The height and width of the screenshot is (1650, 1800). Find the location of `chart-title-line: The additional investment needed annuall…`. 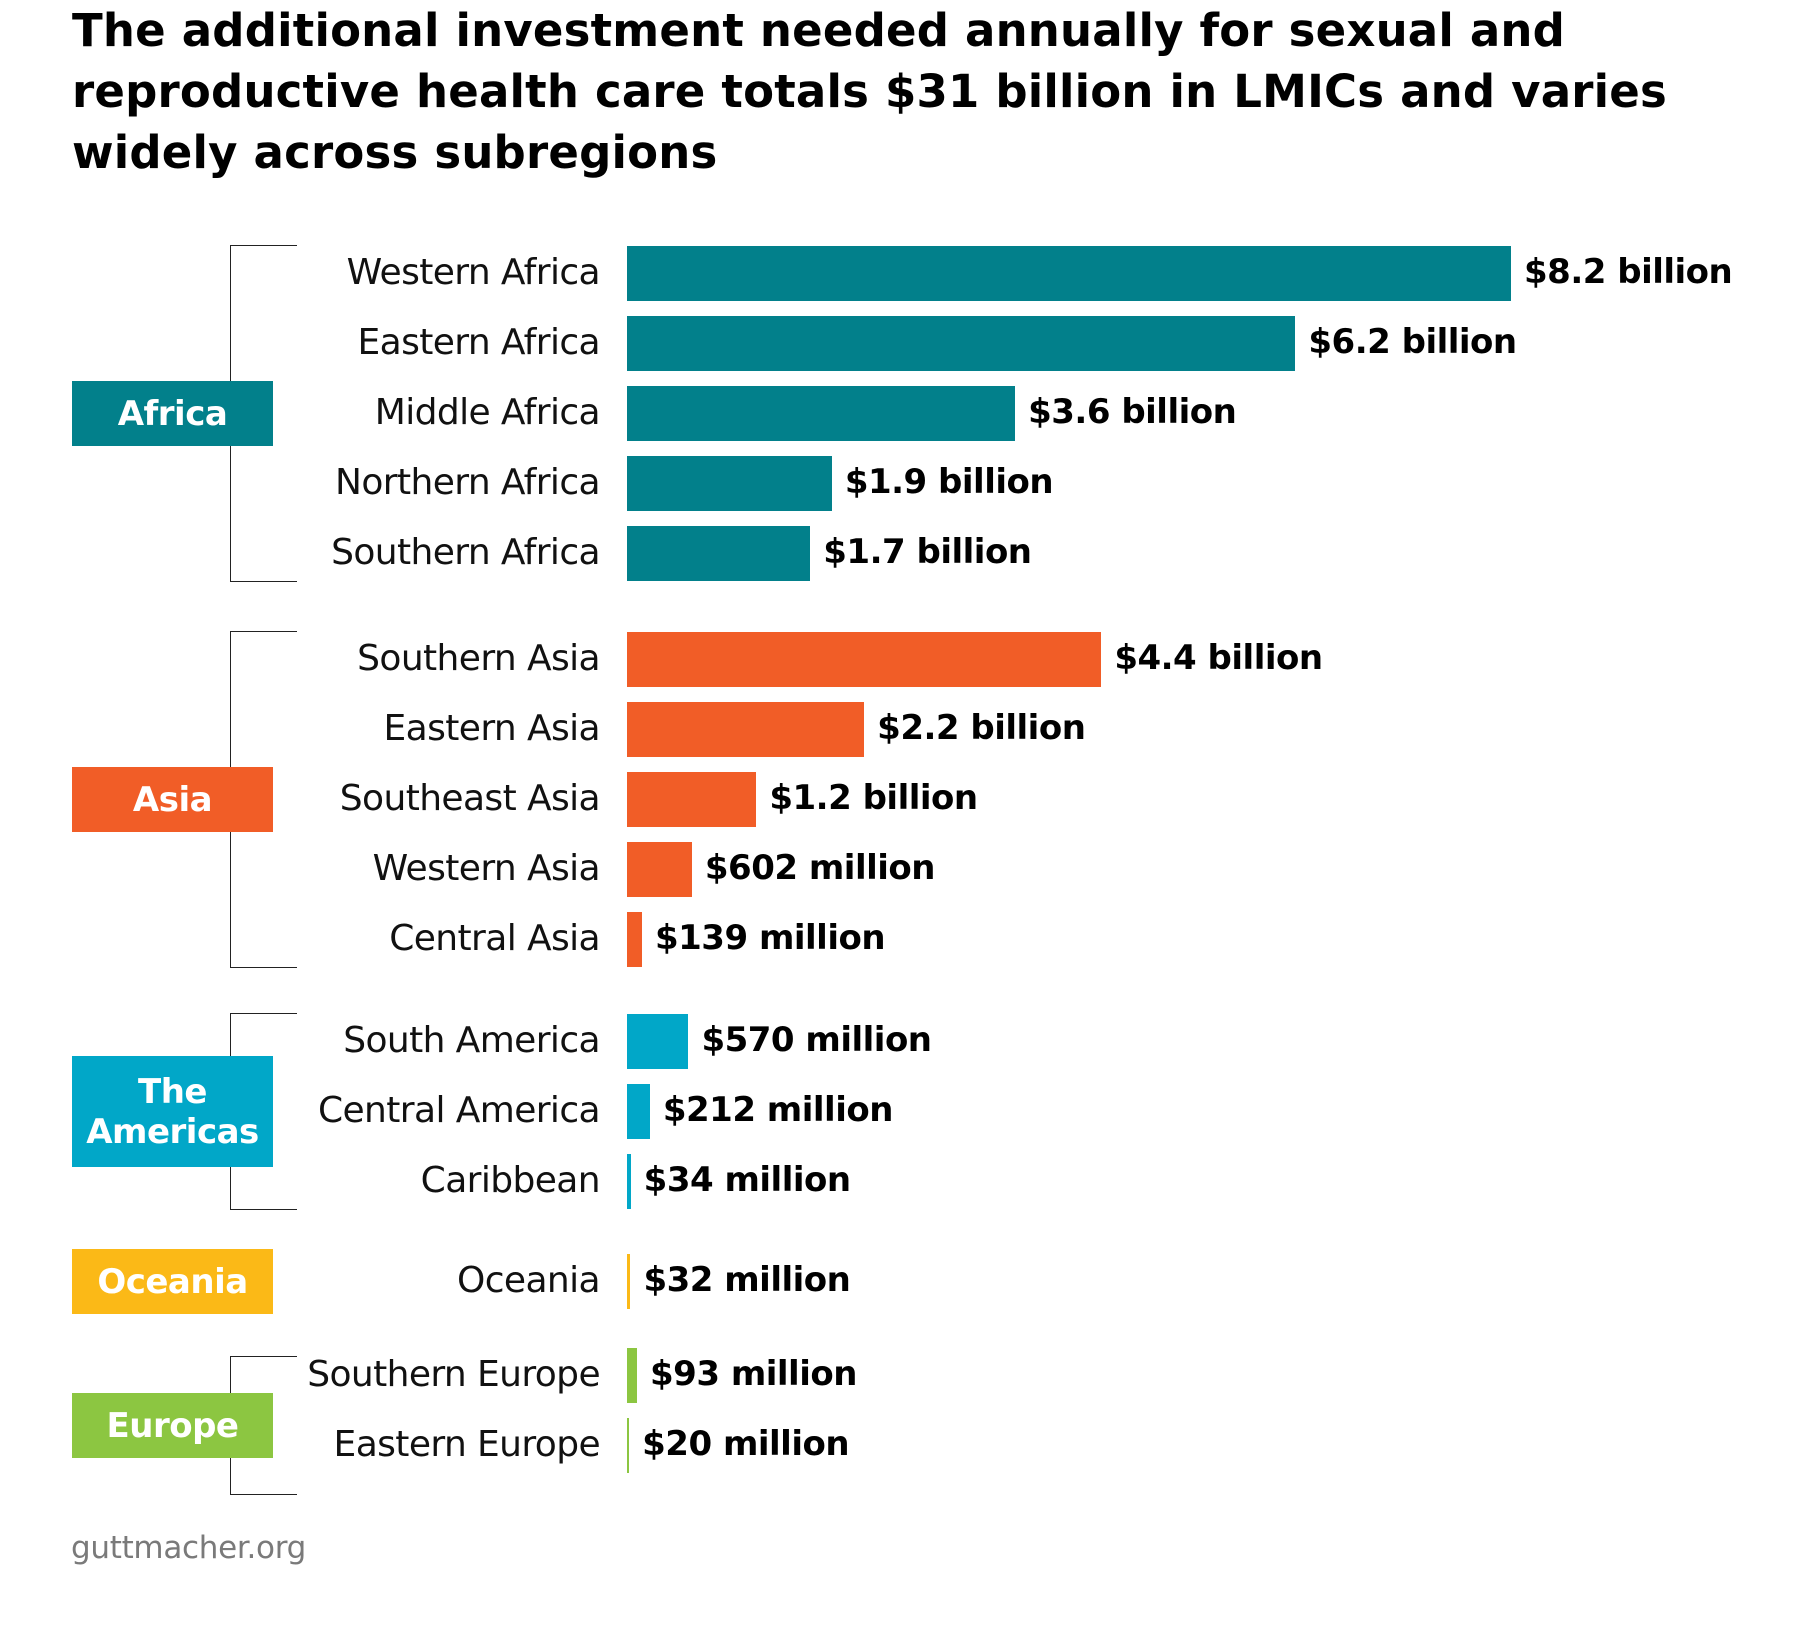

chart-title-line: The additional investment needed annuall… is located at coordinates (819, 30).